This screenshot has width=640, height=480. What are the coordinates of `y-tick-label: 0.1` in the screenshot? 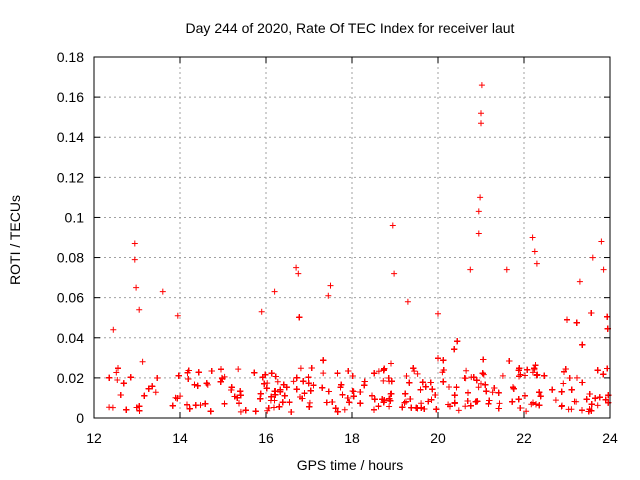 It's located at (75, 217).